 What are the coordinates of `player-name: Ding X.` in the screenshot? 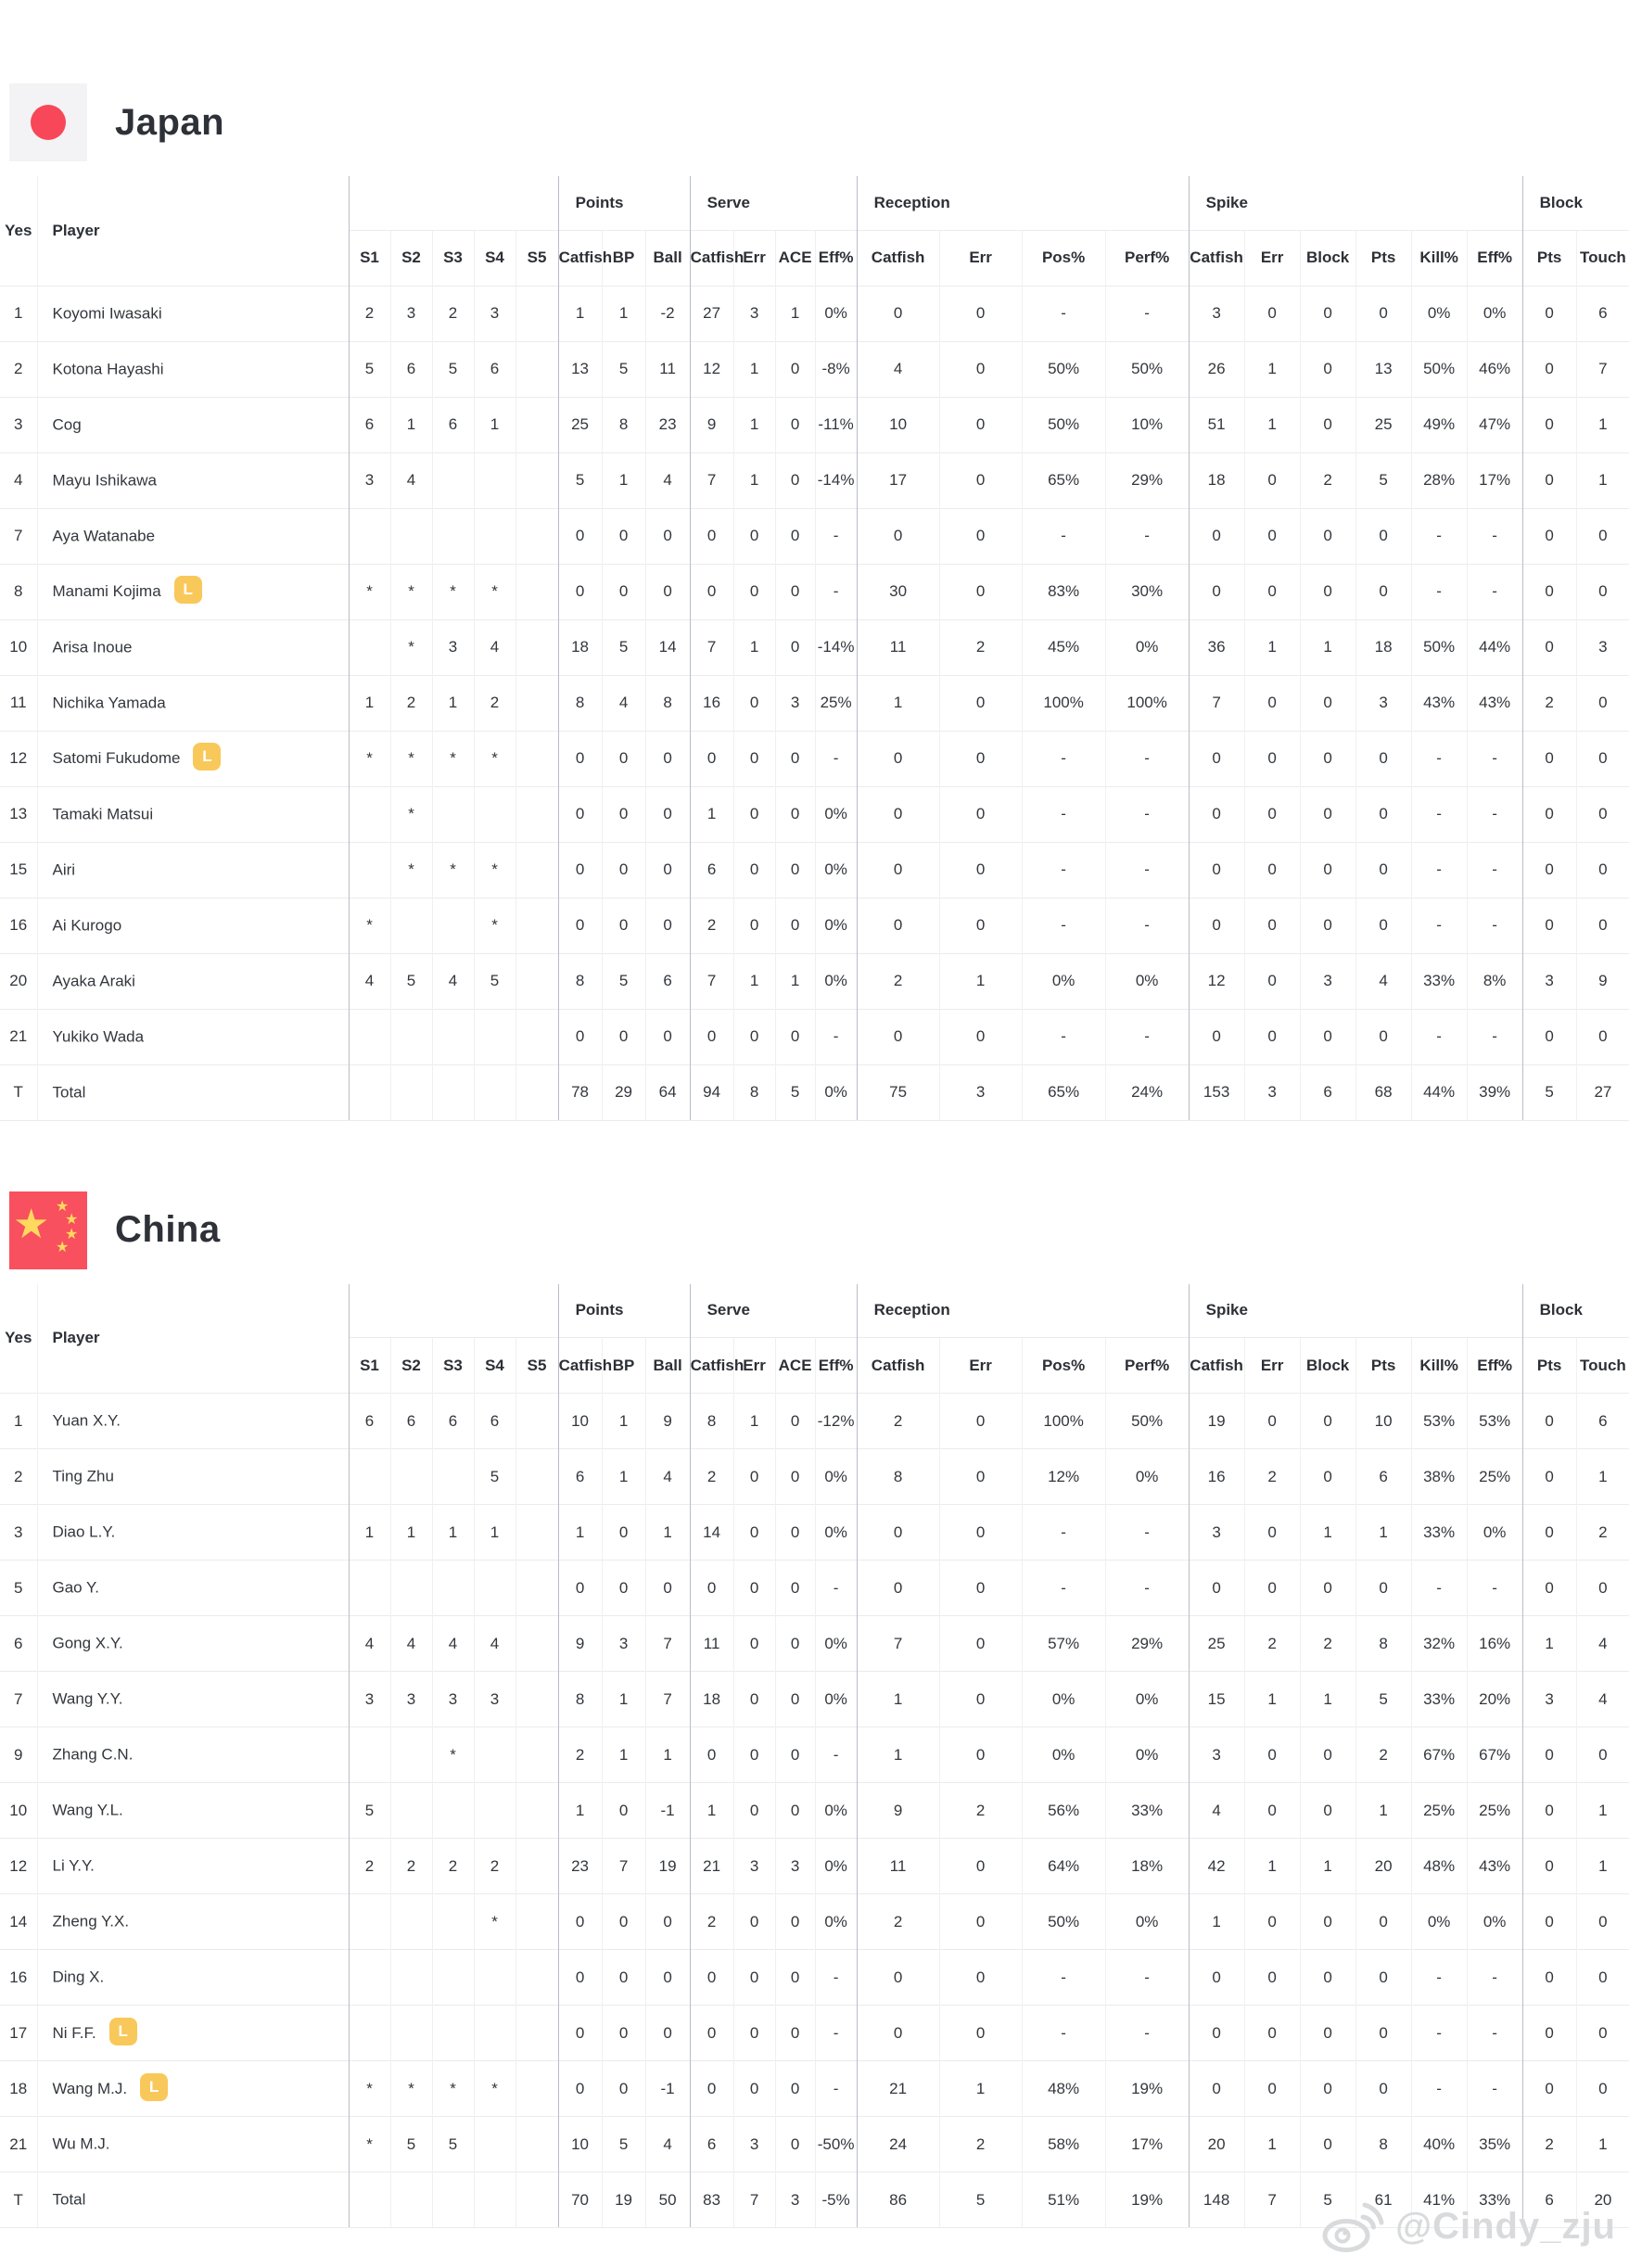 It's located at (78, 1977).